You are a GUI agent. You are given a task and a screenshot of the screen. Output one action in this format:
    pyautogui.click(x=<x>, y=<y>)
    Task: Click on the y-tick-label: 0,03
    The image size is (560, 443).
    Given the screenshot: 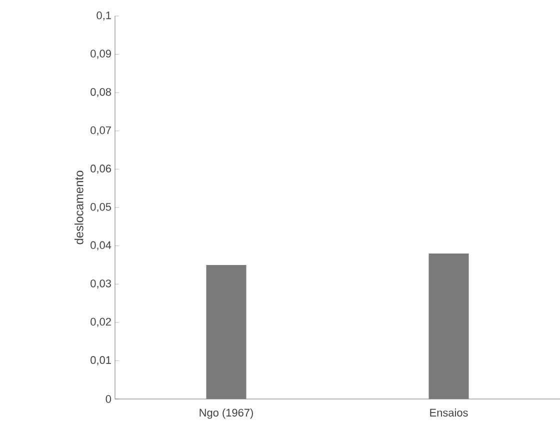 What is the action you would take?
    pyautogui.click(x=100, y=284)
    